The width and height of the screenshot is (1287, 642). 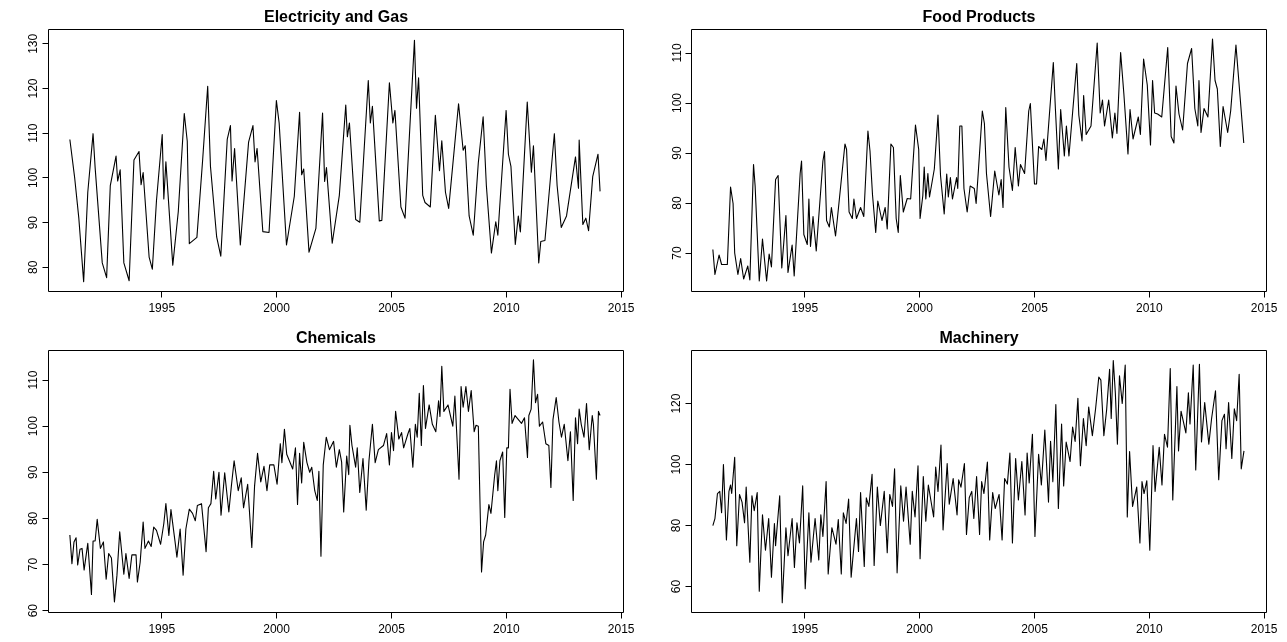 I want to click on chart-title: Food Products, so click(x=979, y=16).